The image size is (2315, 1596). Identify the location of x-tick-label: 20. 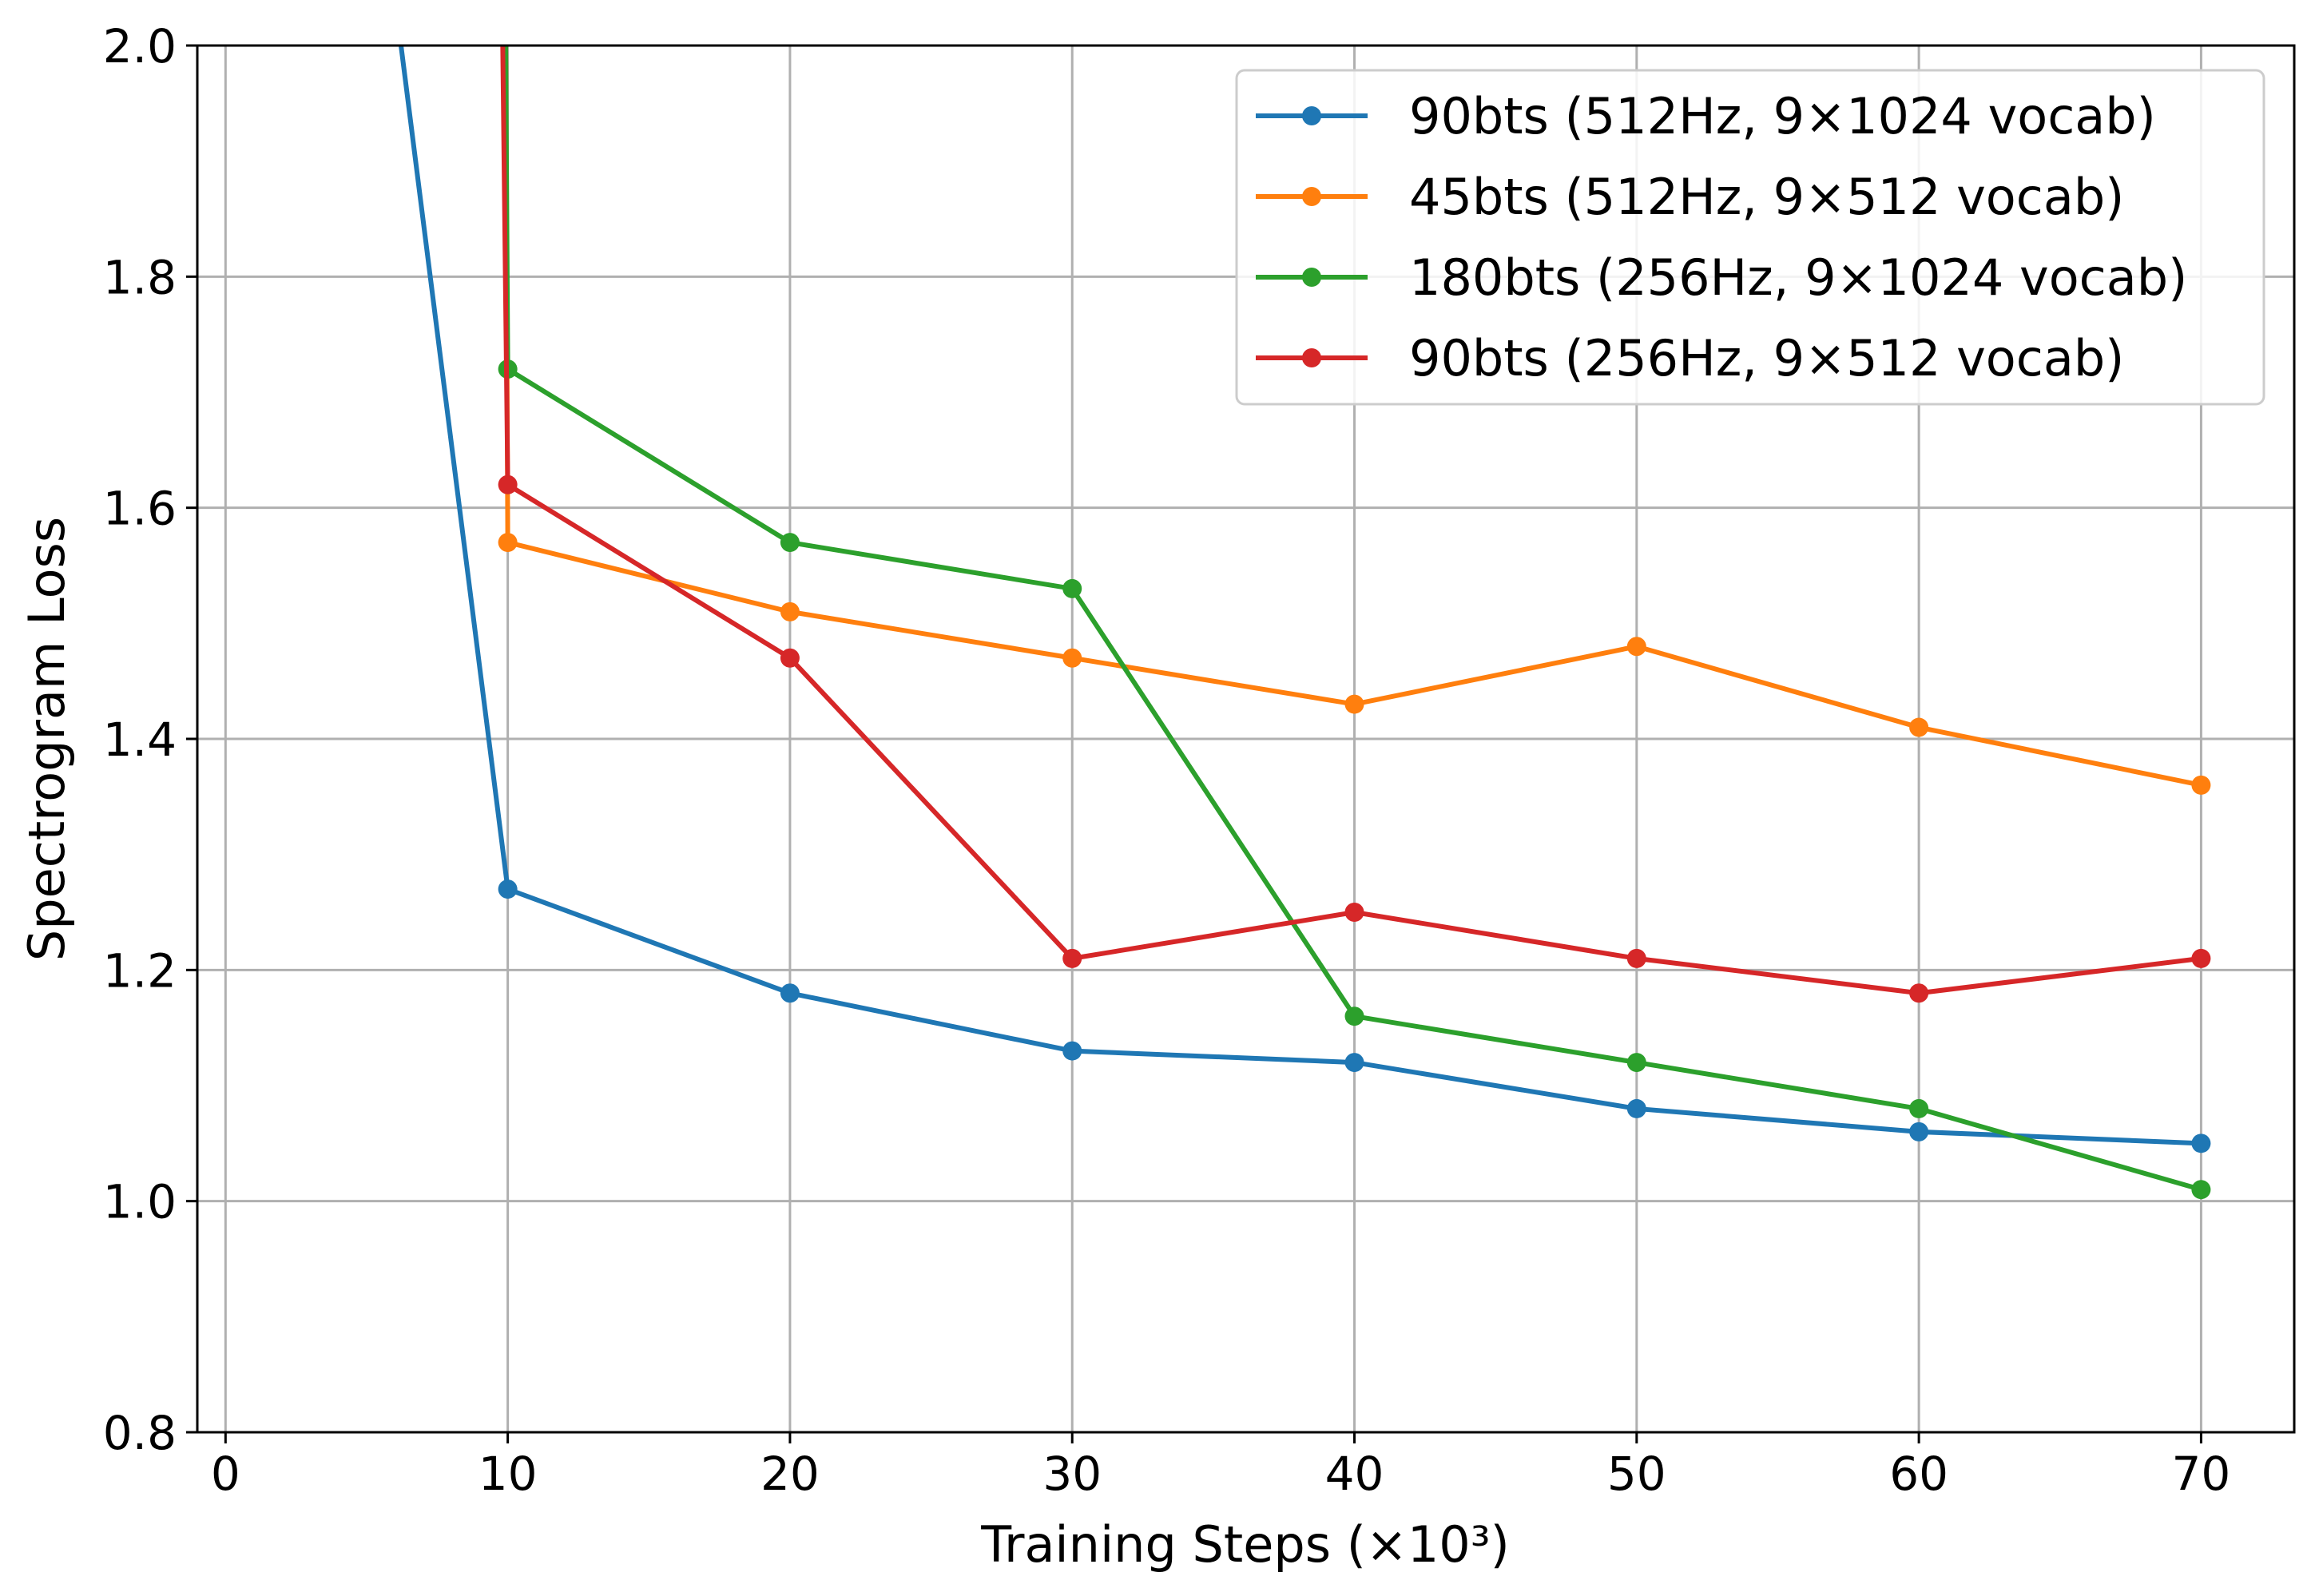
(790, 1474).